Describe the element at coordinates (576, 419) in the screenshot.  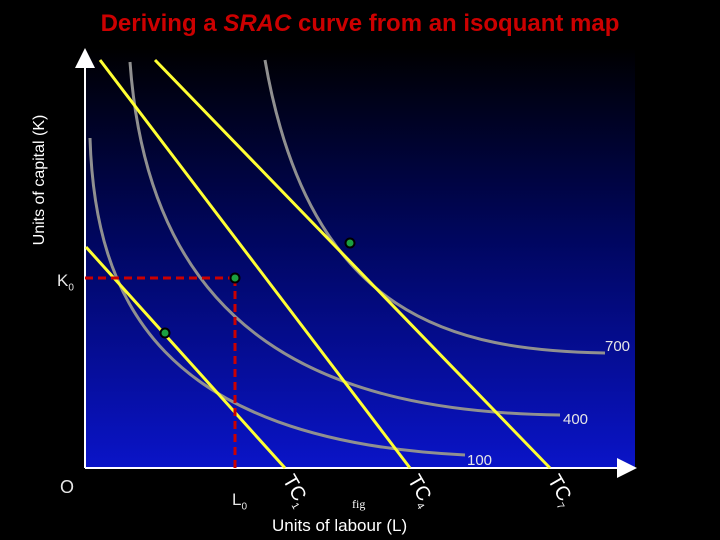
I see `isoquant-400-label: 400` at that location.